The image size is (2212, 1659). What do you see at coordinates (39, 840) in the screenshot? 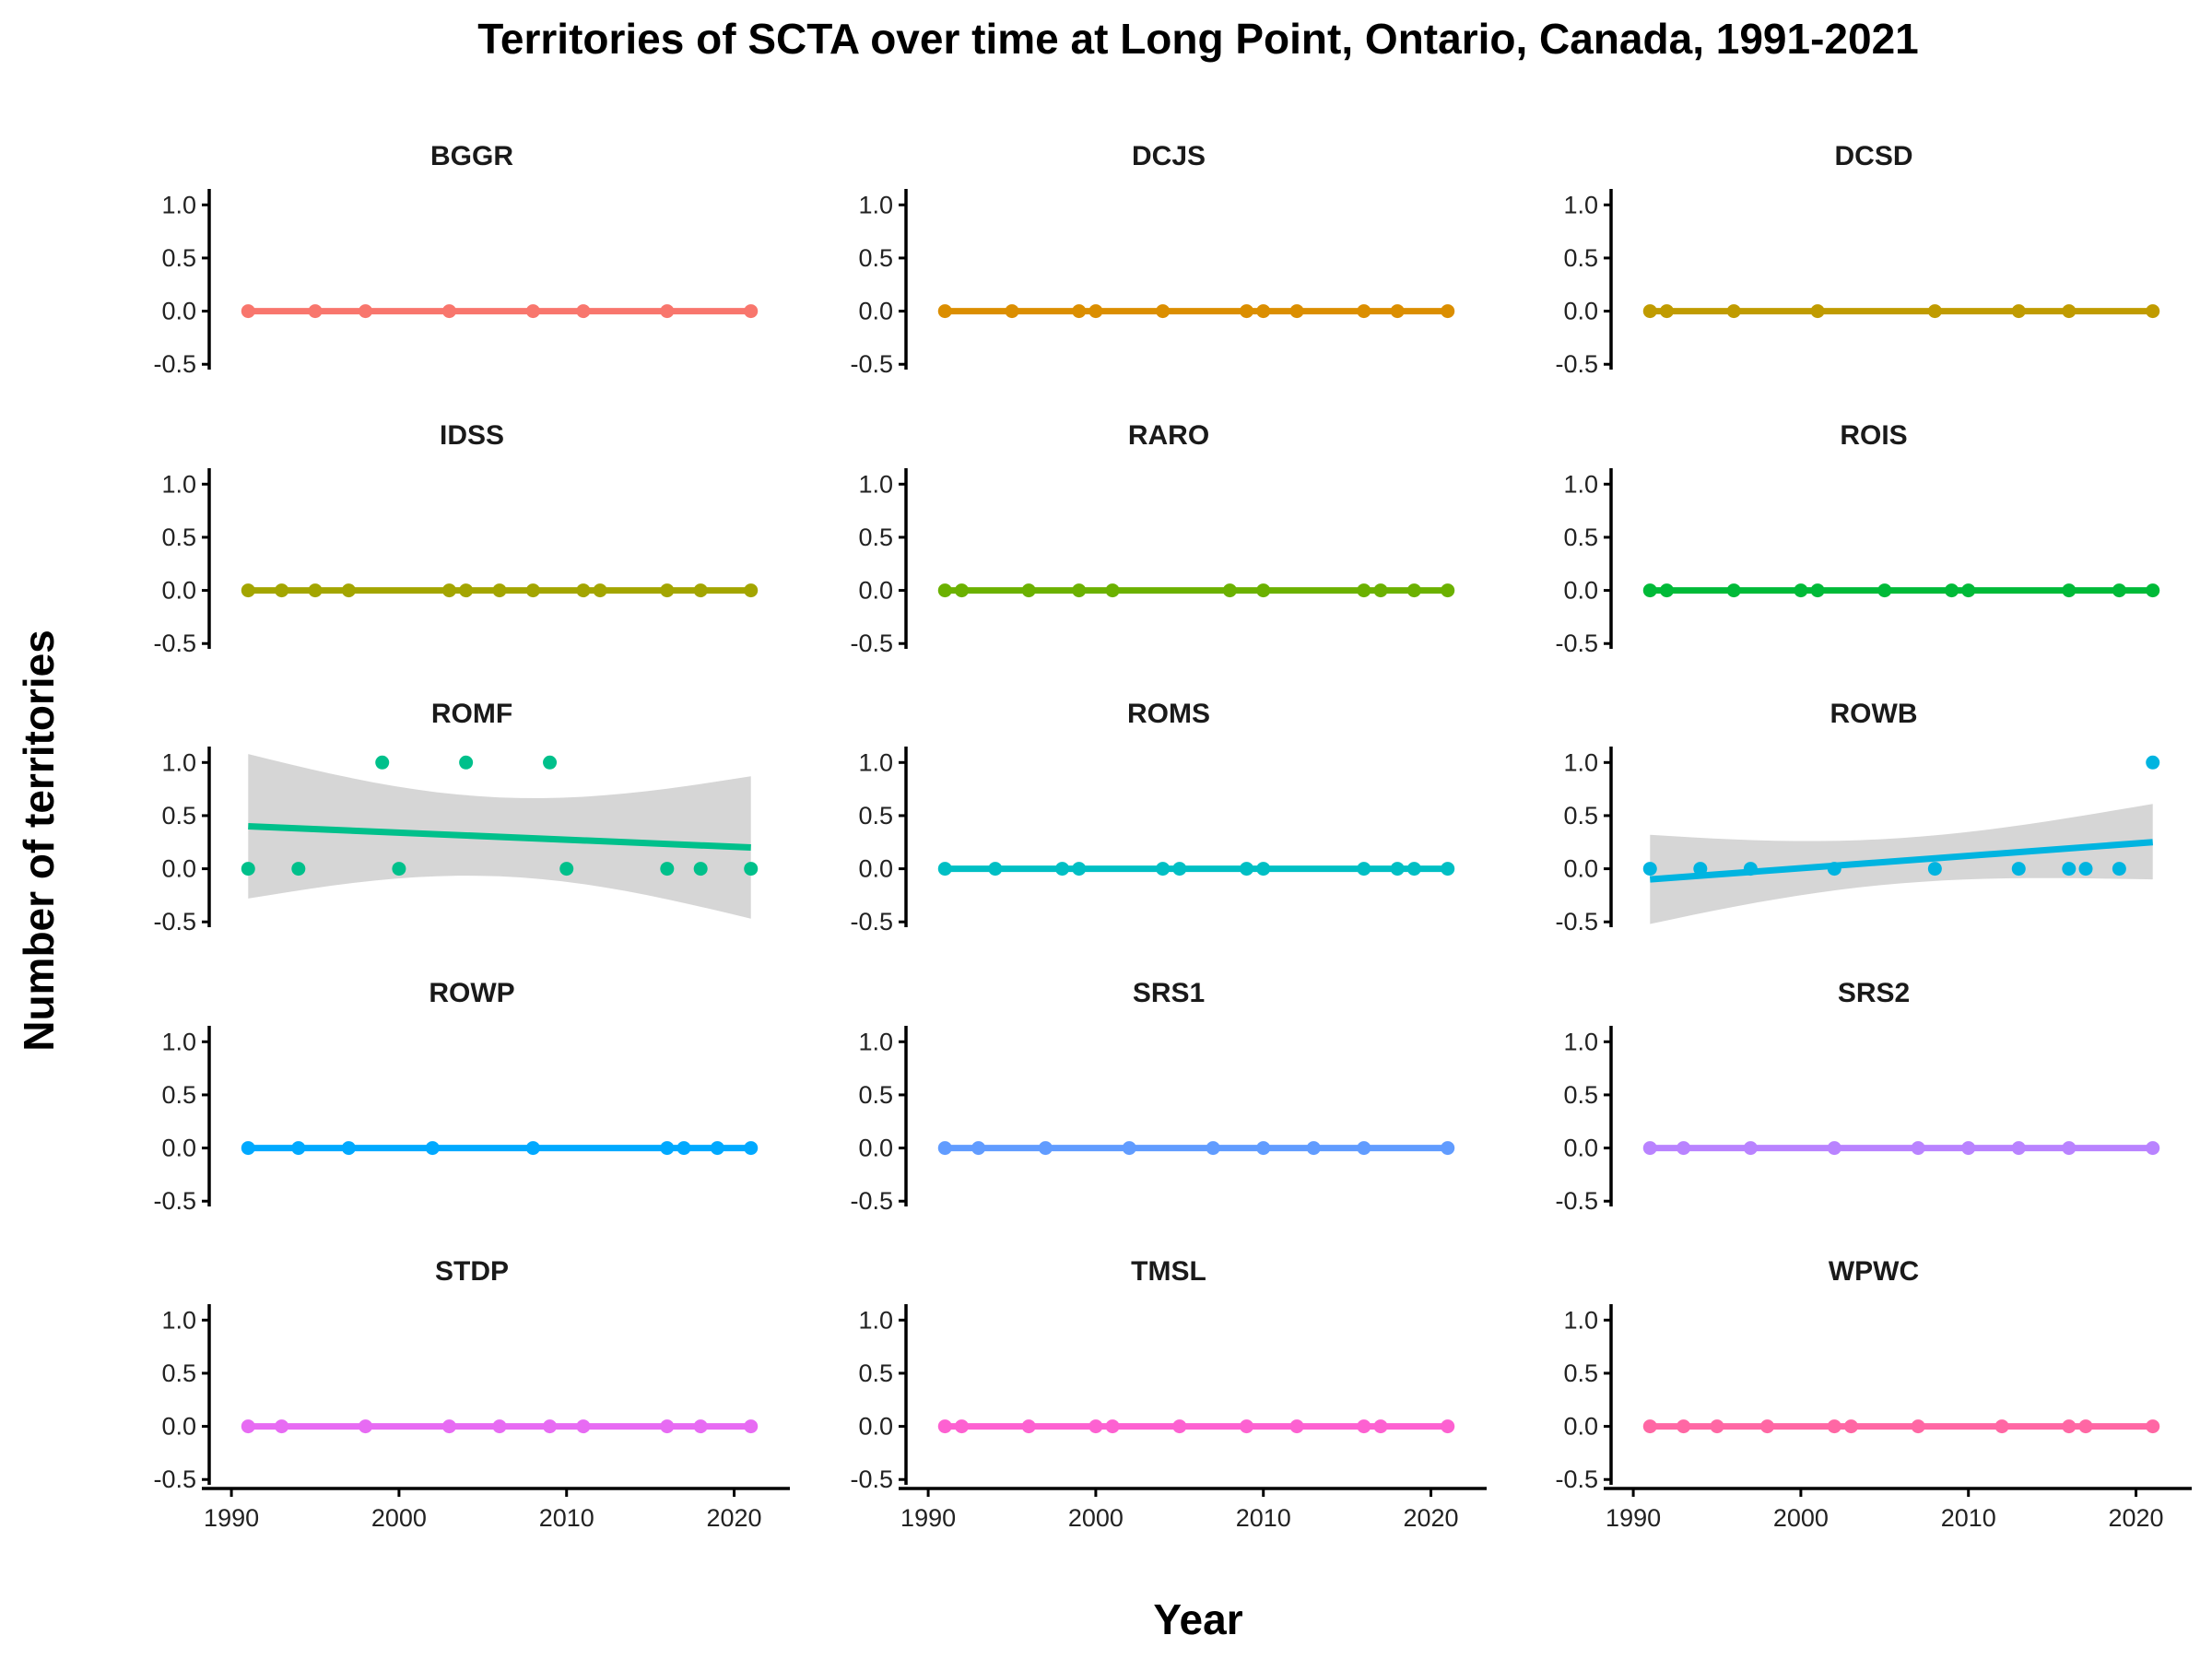
I see `y-axis-title: Number of territories` at bounding box center [39, 840].